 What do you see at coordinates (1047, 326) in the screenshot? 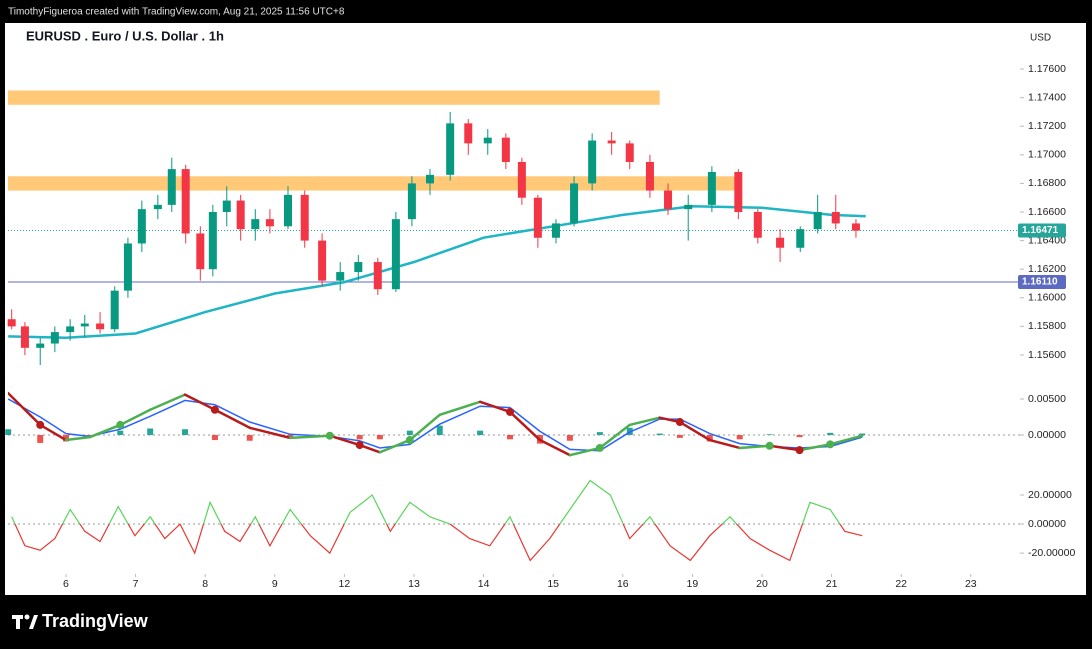
I see `y-tick-label: 1.15800` at bounding box center [1047, 326].